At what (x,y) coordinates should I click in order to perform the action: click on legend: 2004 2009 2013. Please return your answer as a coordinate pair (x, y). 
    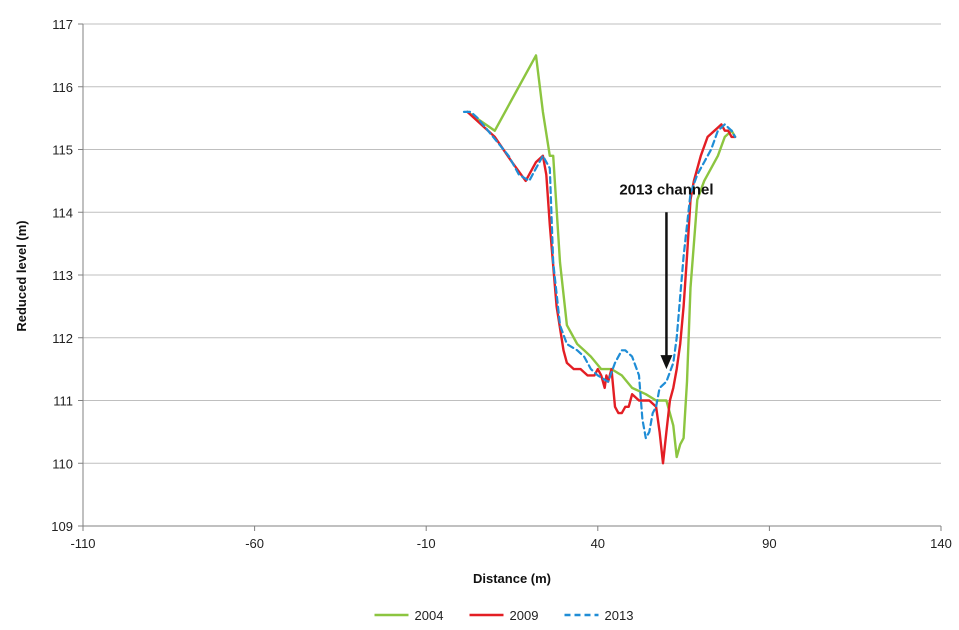
    Looking at the image, I should click on (504, 615).